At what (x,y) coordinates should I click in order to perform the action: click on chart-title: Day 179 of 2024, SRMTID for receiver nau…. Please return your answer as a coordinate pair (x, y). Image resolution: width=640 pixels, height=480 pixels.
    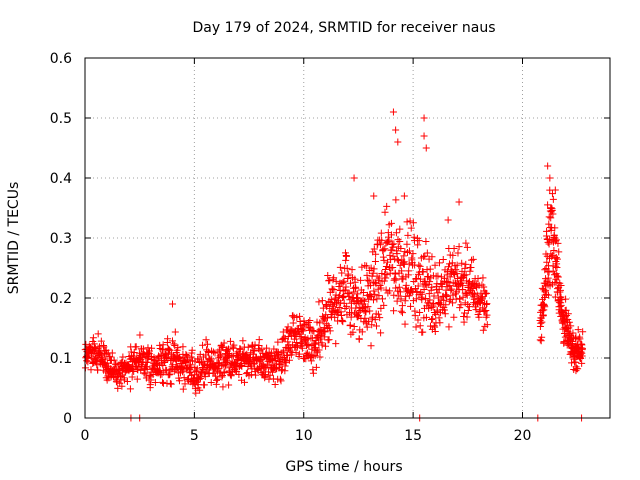
    Looking at the image, I should click on (343, 28).